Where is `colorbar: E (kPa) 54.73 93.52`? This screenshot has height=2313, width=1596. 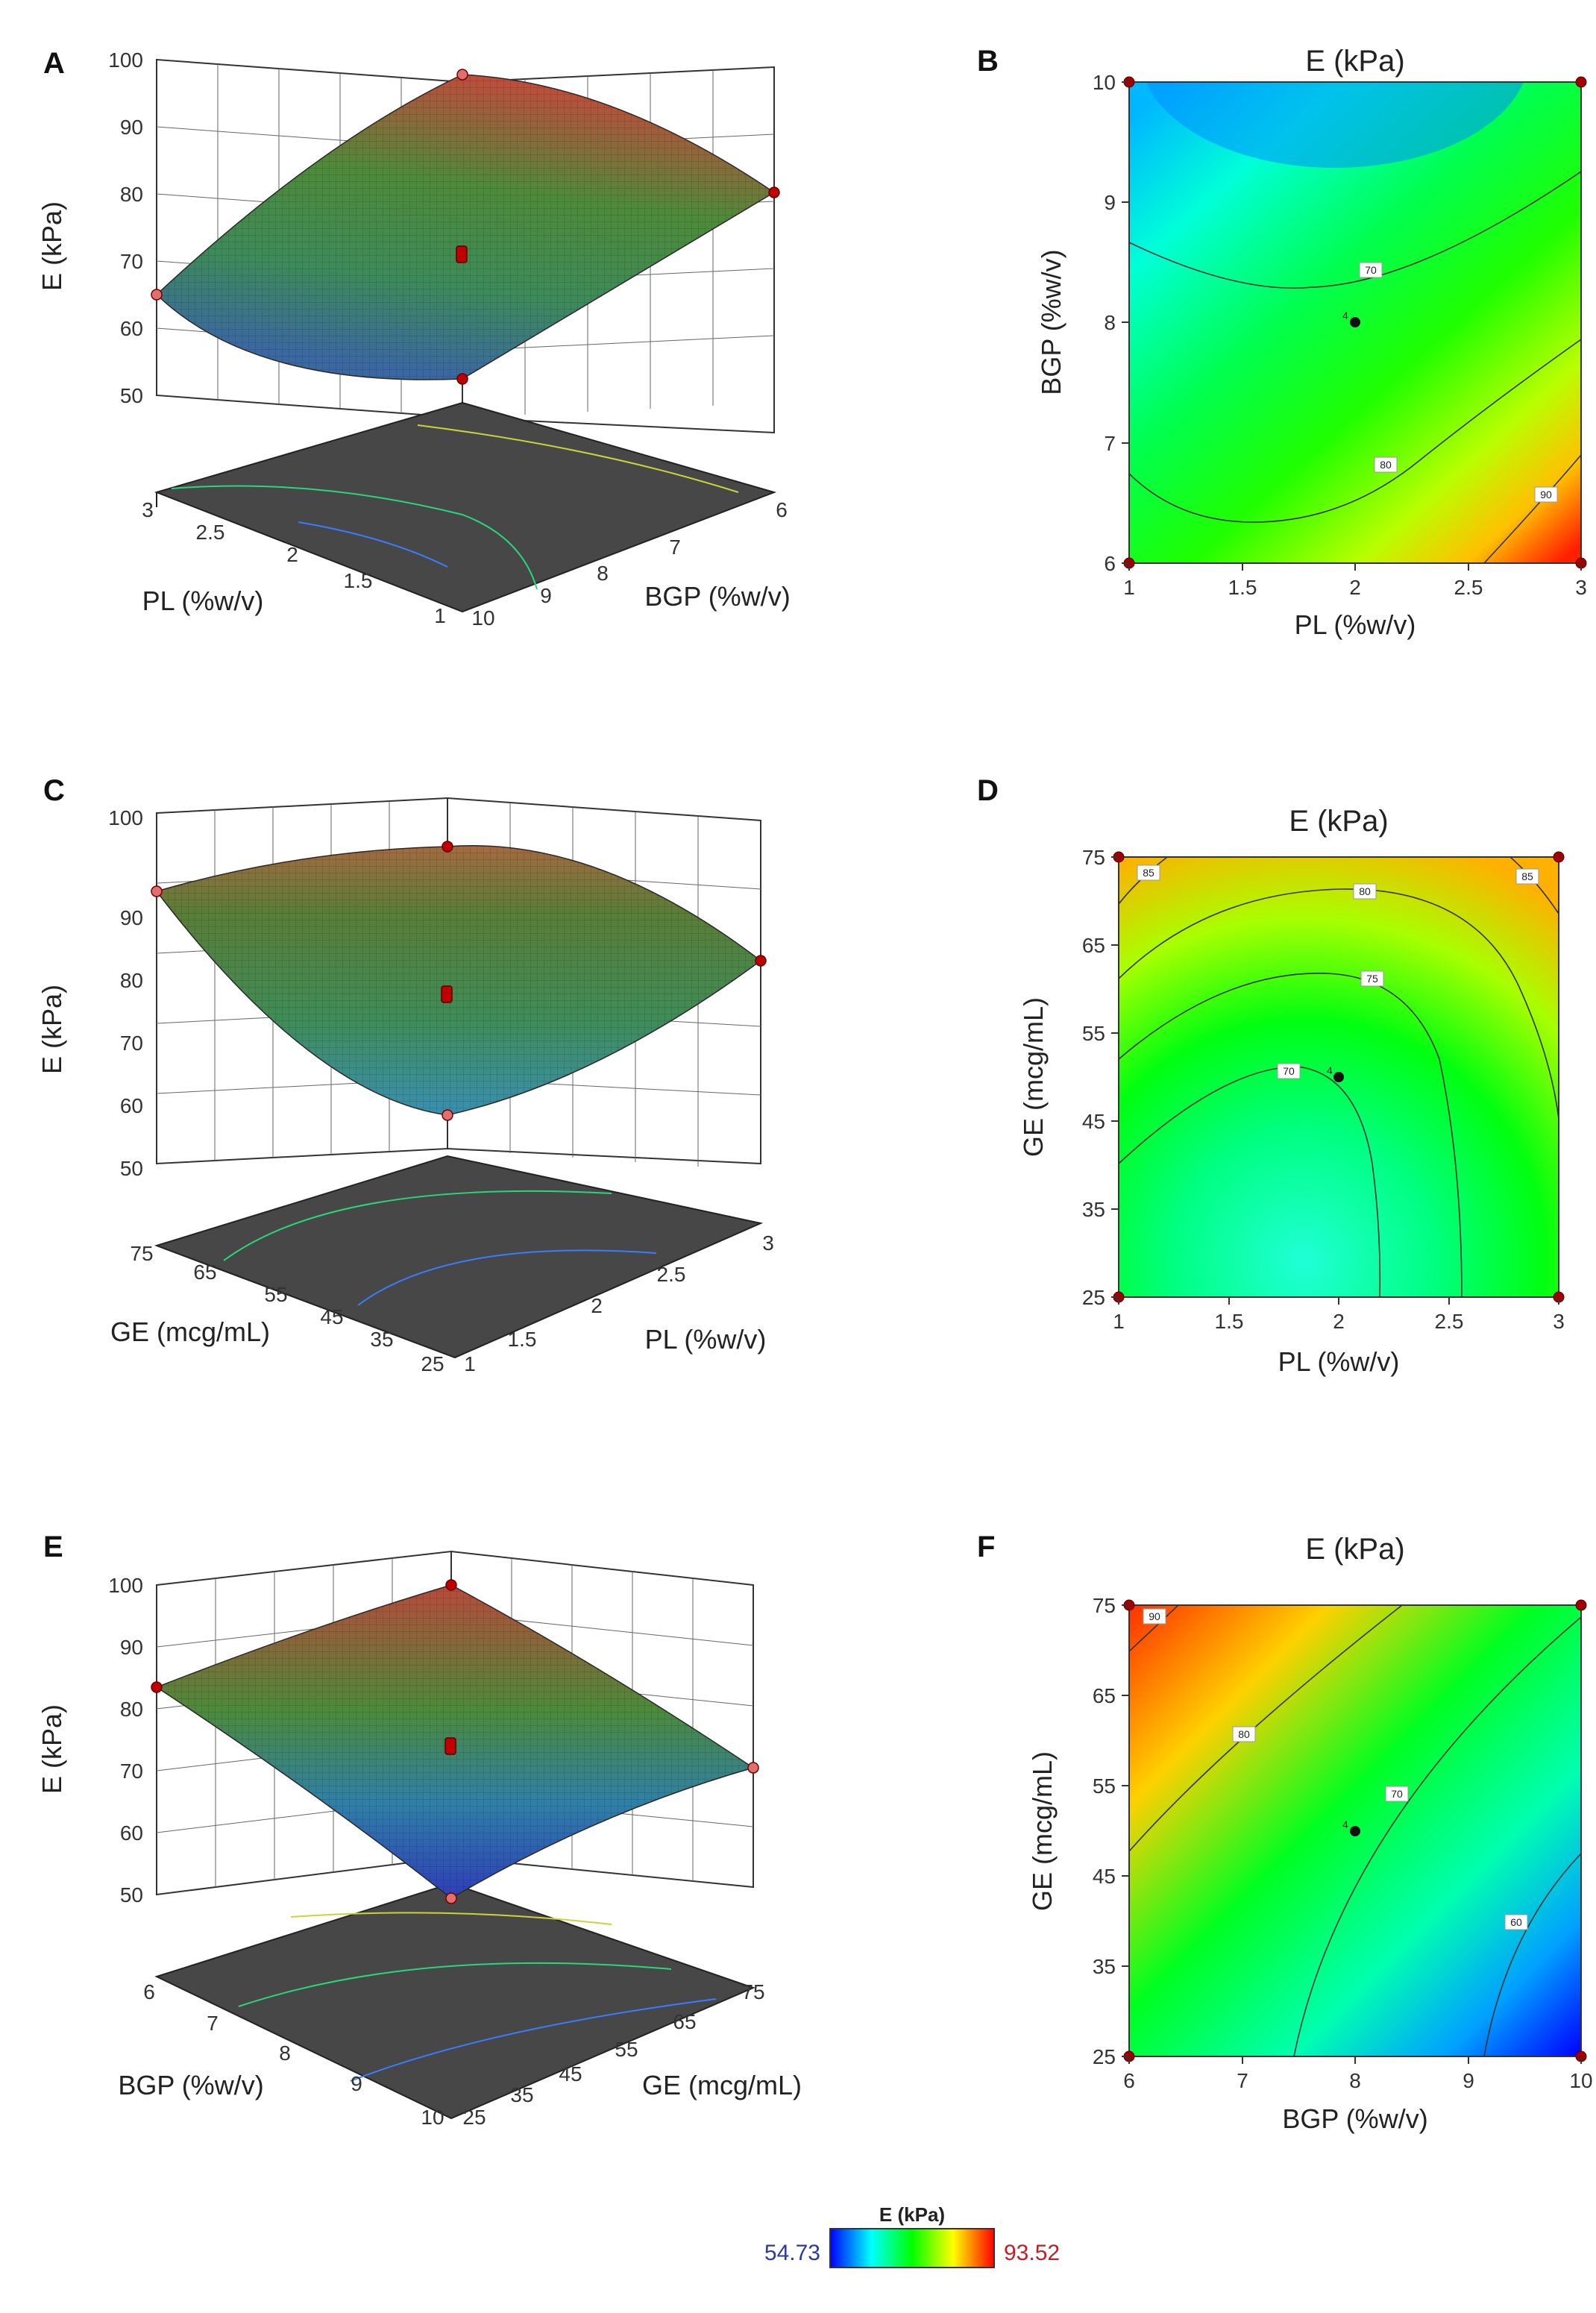
colorbar: E (kPa) 54.73 93.52 is located at coordinates (912, 2235).